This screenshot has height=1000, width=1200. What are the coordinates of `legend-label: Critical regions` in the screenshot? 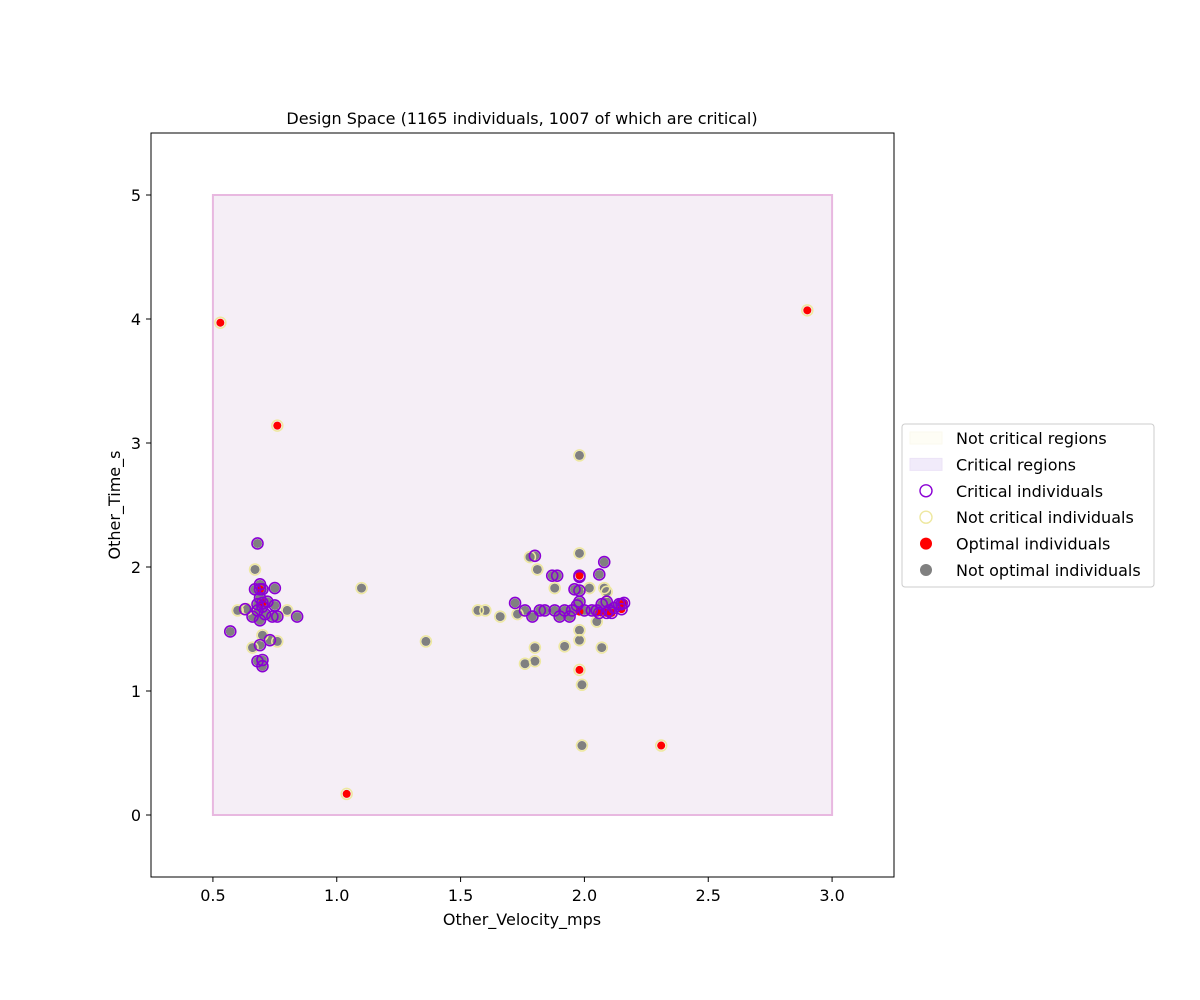 It's located at (1016, 464).